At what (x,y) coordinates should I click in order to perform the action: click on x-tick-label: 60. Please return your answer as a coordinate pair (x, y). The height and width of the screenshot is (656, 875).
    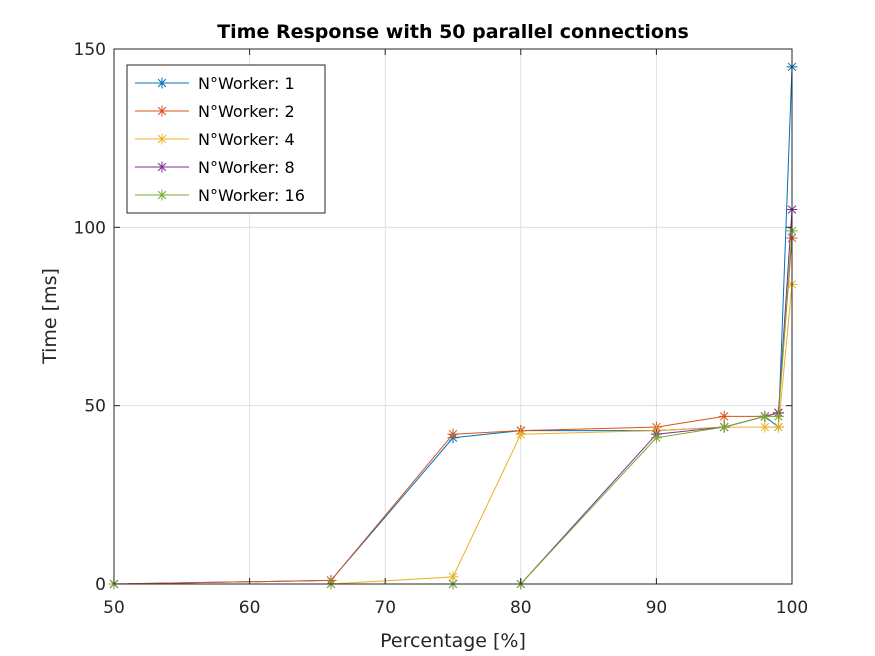
    Looking at the image, I should click on (250, 608).